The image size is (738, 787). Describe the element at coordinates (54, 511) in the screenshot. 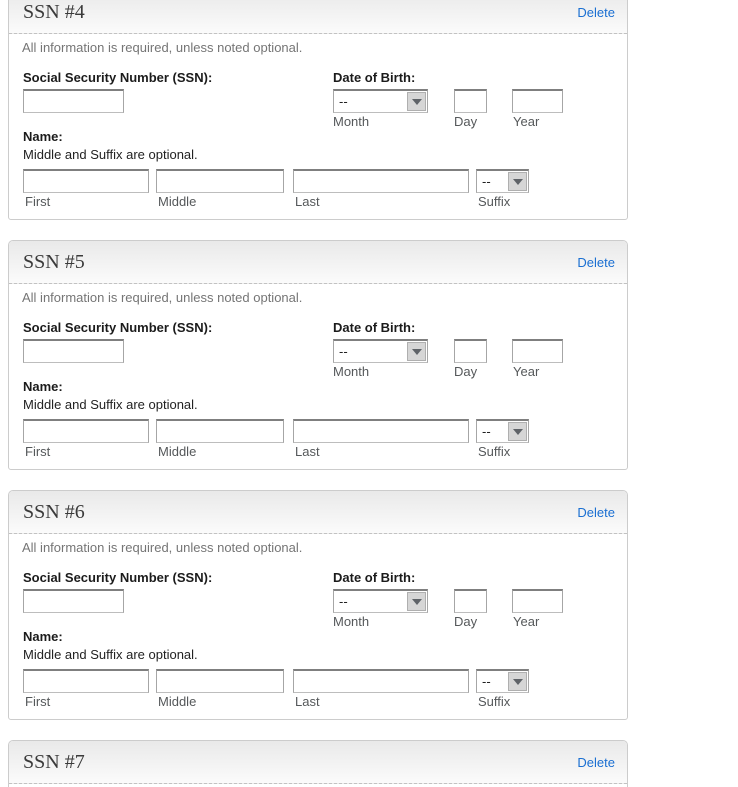

I see `section-title: SSN #6` at that location.